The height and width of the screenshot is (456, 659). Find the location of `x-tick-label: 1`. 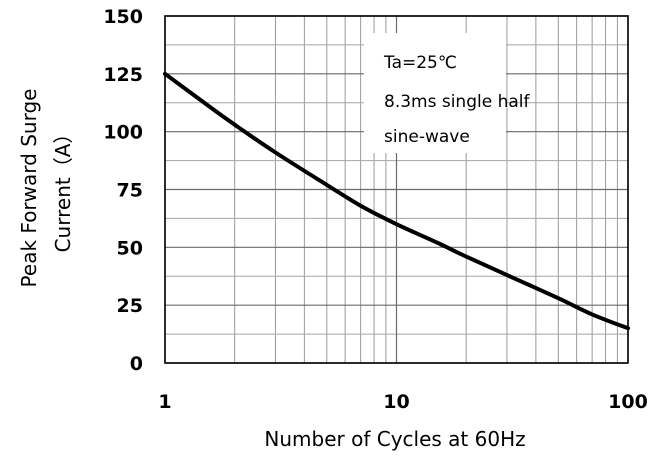

x-tick-label: 1 is located at coordinates (164, 402).